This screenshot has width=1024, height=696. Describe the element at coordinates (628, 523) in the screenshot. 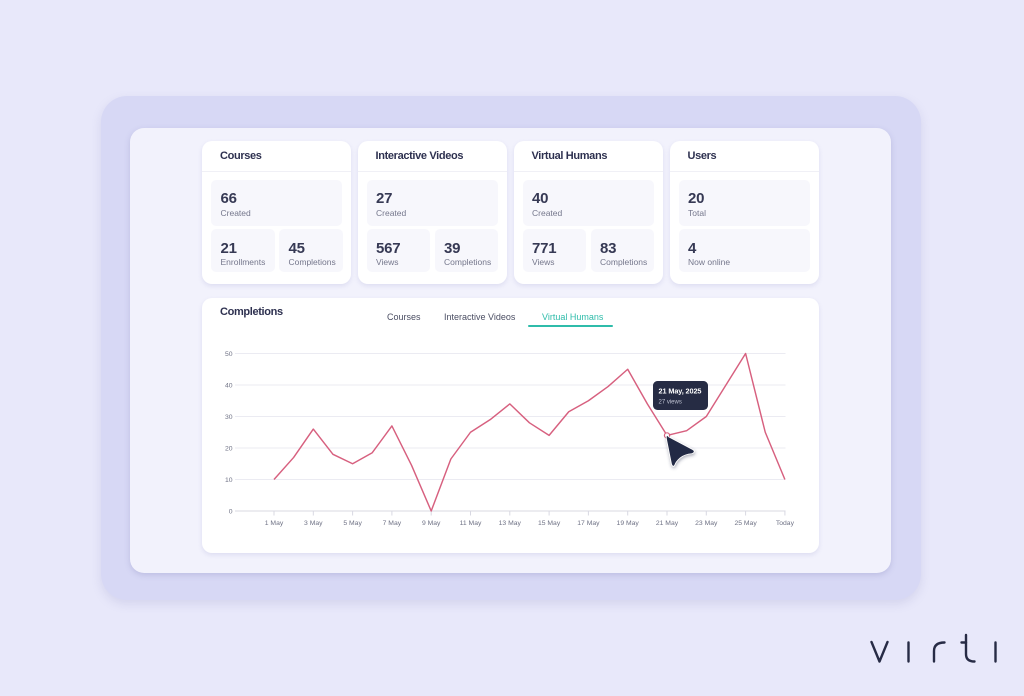

I see `svg-text: 19 May` at that location.